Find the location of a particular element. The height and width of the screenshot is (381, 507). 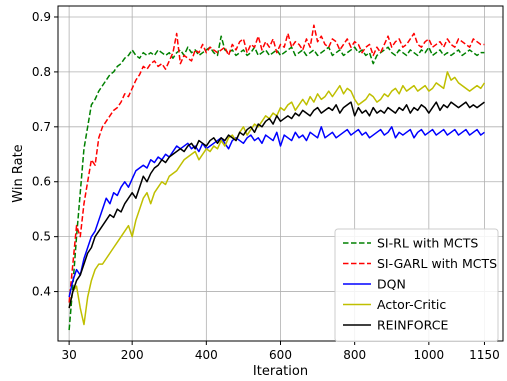

legend-box is located at coordinates (416, 285).